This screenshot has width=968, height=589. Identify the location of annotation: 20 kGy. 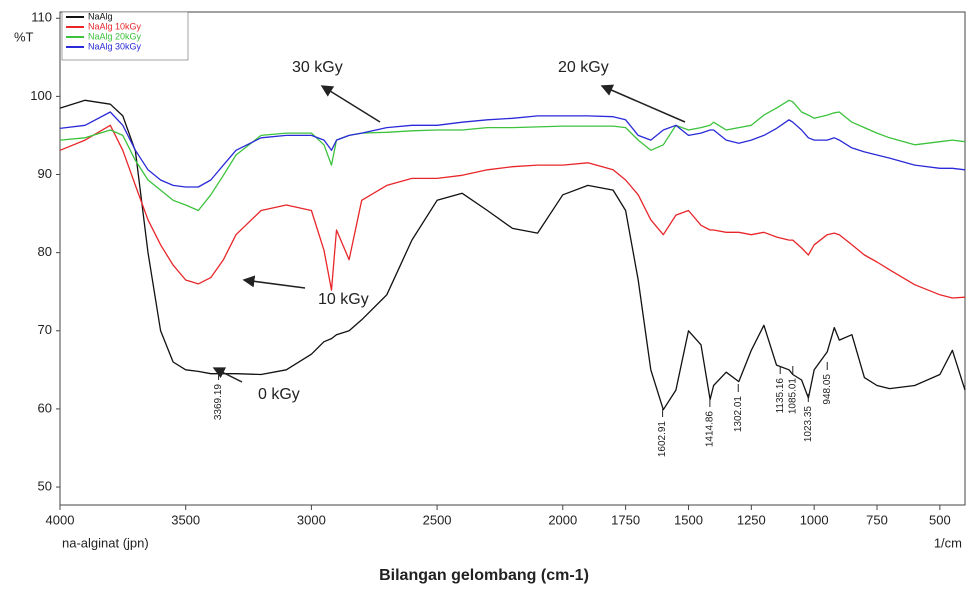
(583, 67).